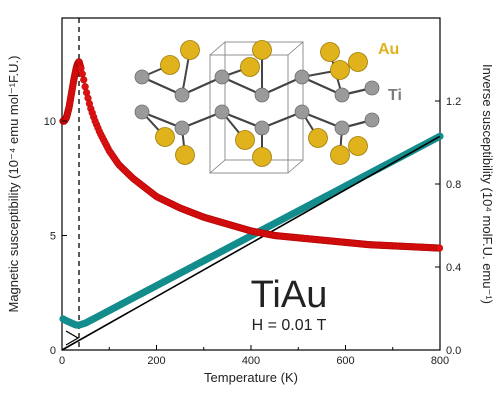 This screenshot has height=403, width=500. What do you see at coordinates (53, 351) in the screenshot?
I see `y-left-tick-label: 0` at bounding box center [53, 351].